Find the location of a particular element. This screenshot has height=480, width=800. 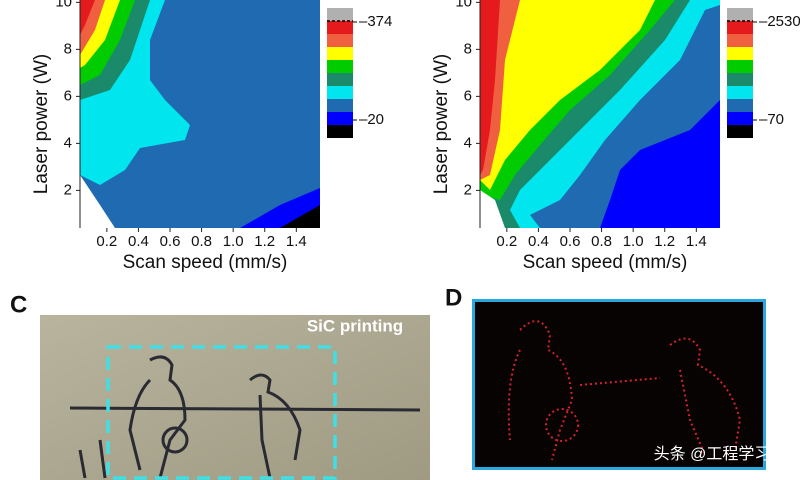

sketch is located at coordinates (245, 417).